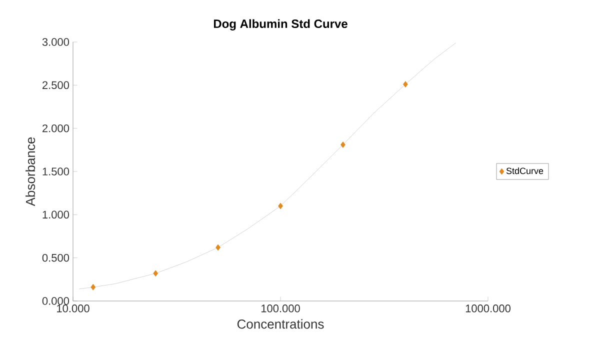 This screenshot has height=353, width=602. Describe the element at coordinates (31, 171) in the screenshot. I see `y-axis-title: Absorbance` at that location.